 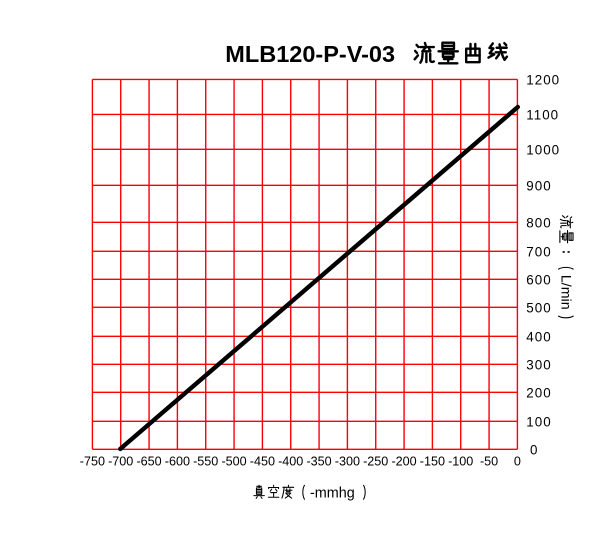 I want to click on svg-text: 100, so click(x=538, y=421).